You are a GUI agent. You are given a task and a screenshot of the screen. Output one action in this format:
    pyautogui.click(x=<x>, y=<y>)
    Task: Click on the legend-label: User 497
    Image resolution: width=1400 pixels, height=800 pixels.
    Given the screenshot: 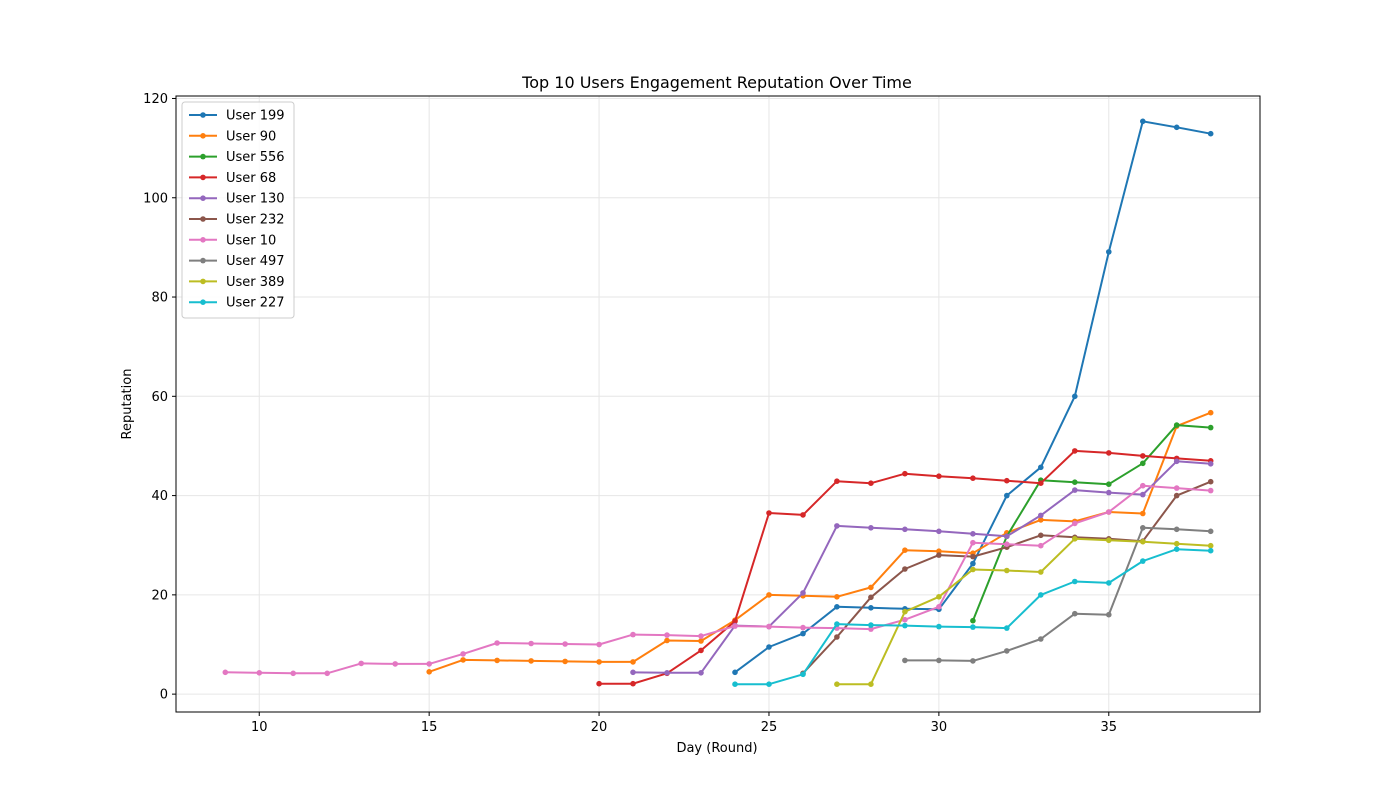 What is the action you would take?
    pyautogui.click(x=255, y=261)
    